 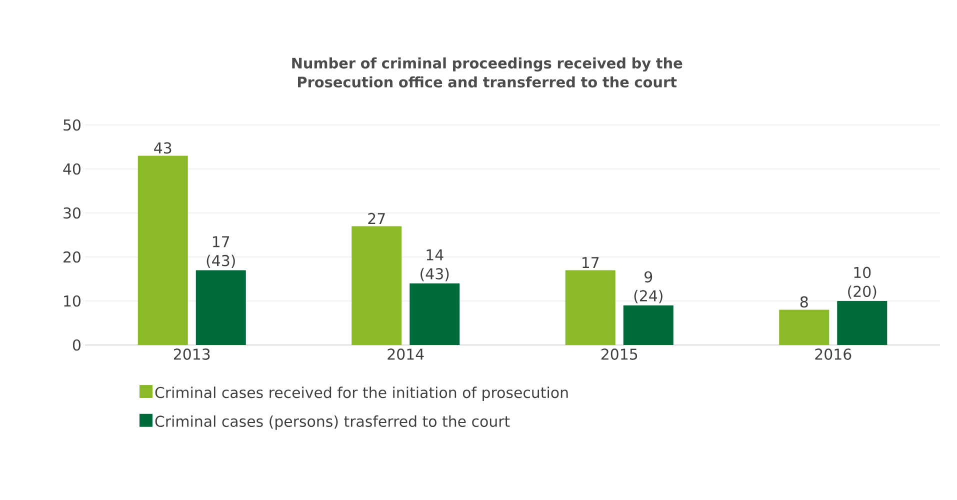 What do you see at coordinates (72, 213) in the screenshot?
I see `y-tick-label: 30` at bounding box center [72, 213].